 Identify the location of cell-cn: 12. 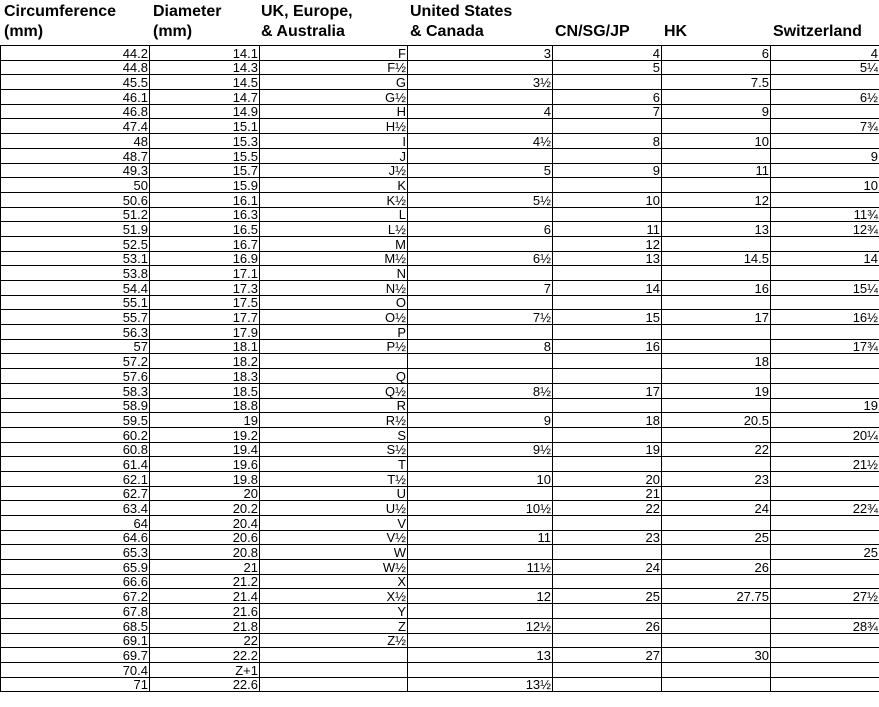
(607, 243).